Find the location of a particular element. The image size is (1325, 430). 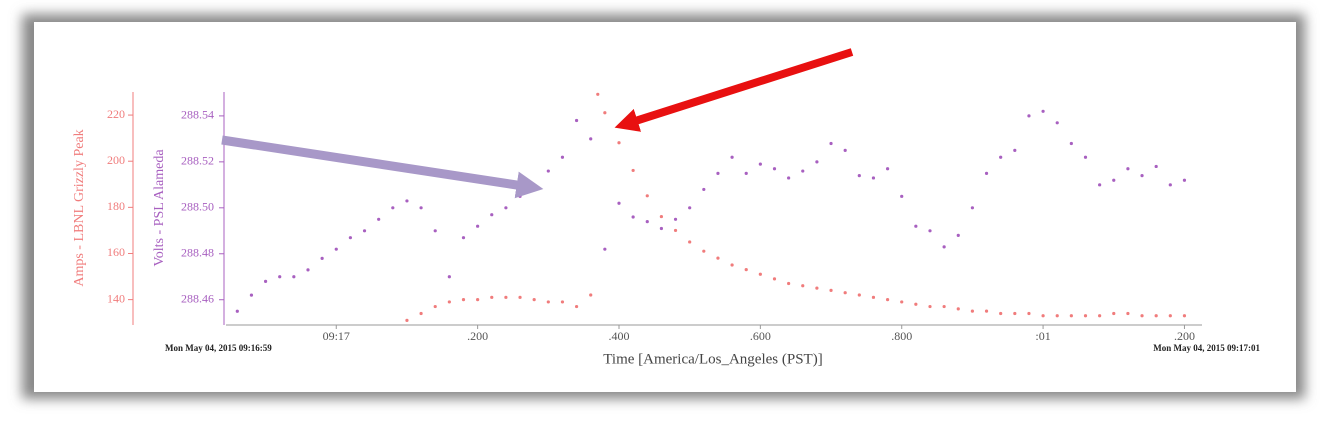

y-tick-label: 200 is located at coordinates (116, 160).